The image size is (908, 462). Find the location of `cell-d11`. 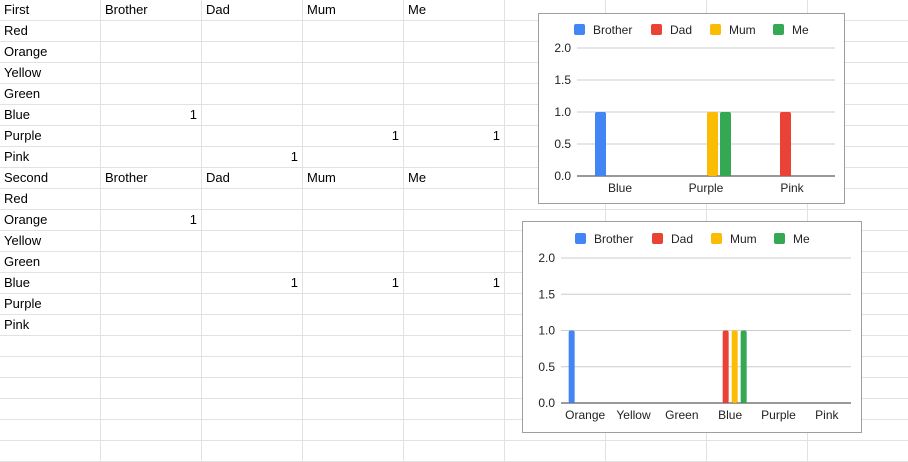

cell-d11 is located at coordinates (353, 220).